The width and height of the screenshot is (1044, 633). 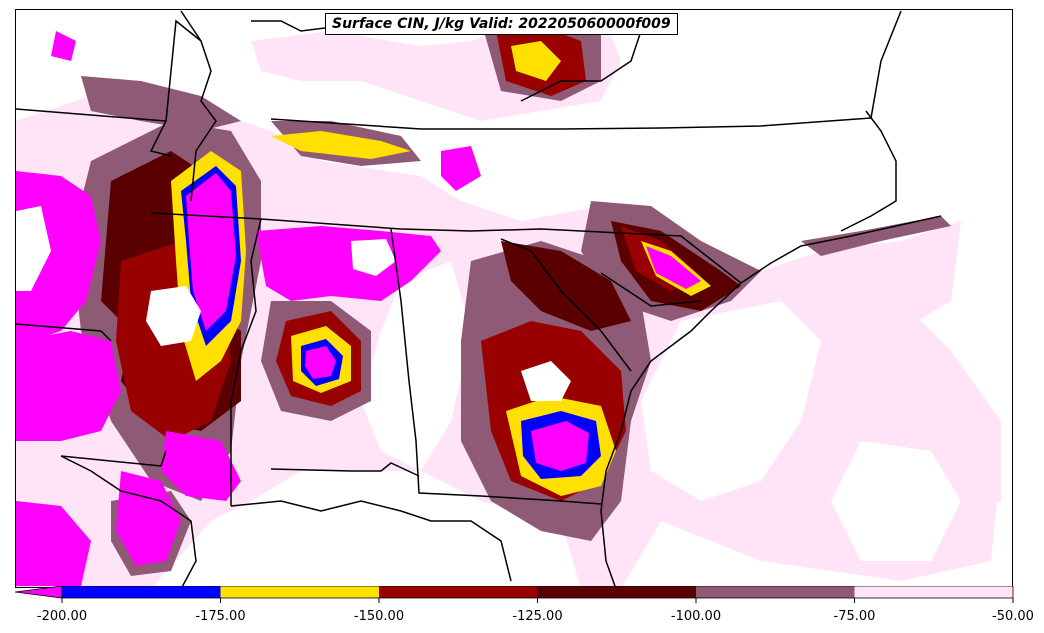 What do you see at coordinates (39, 592) in the screenshot?
I see `colorbar-under-triangle` at bounding box center [39, 592].